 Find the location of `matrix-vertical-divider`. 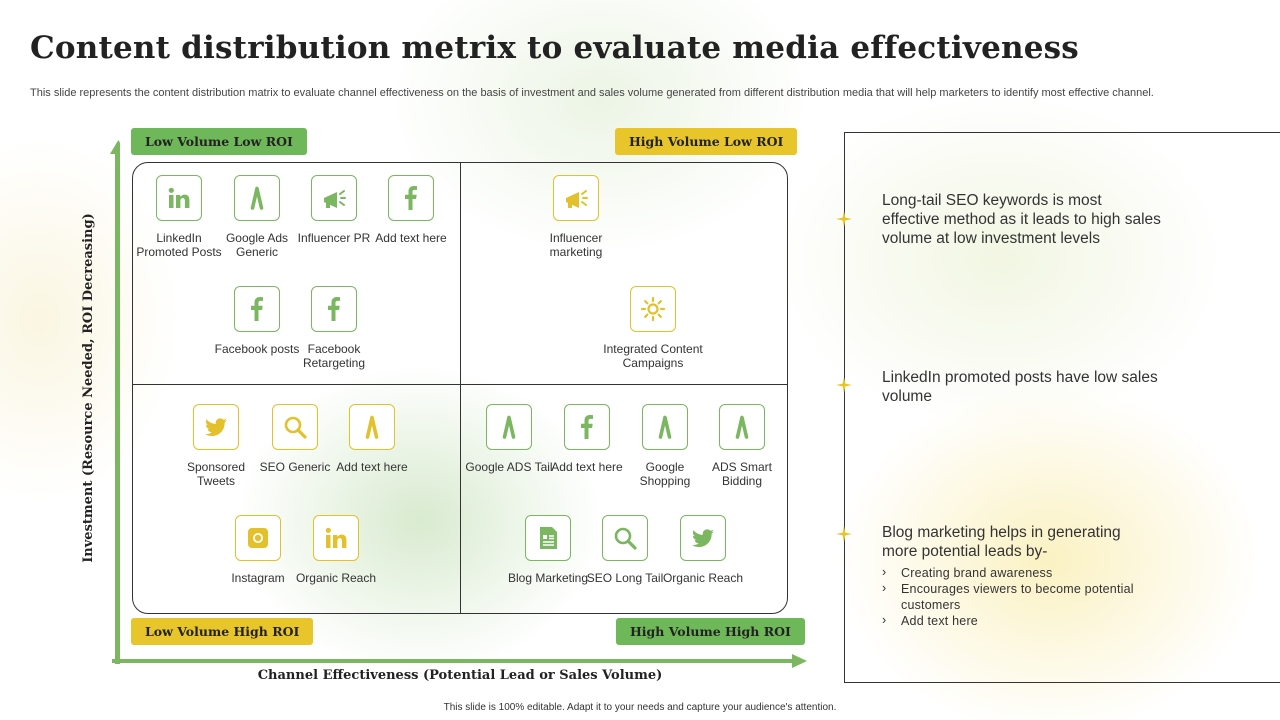

matrix-vertical-divider is located at coordinates (460, 388).